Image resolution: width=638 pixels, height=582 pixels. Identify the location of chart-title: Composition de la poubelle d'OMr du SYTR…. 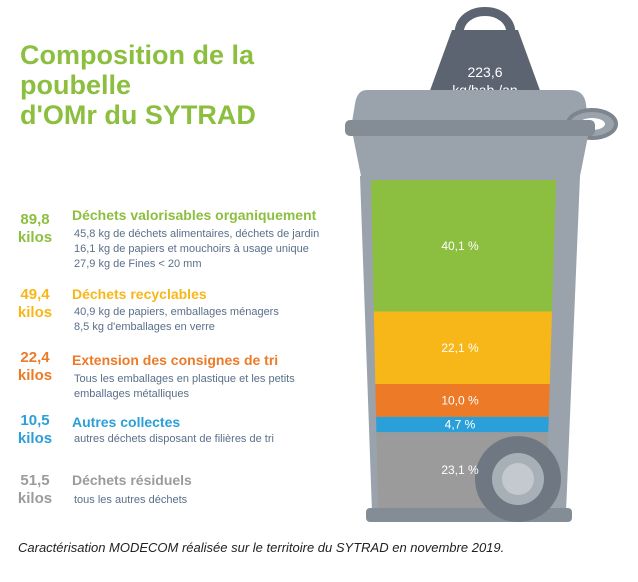
(190, 85).